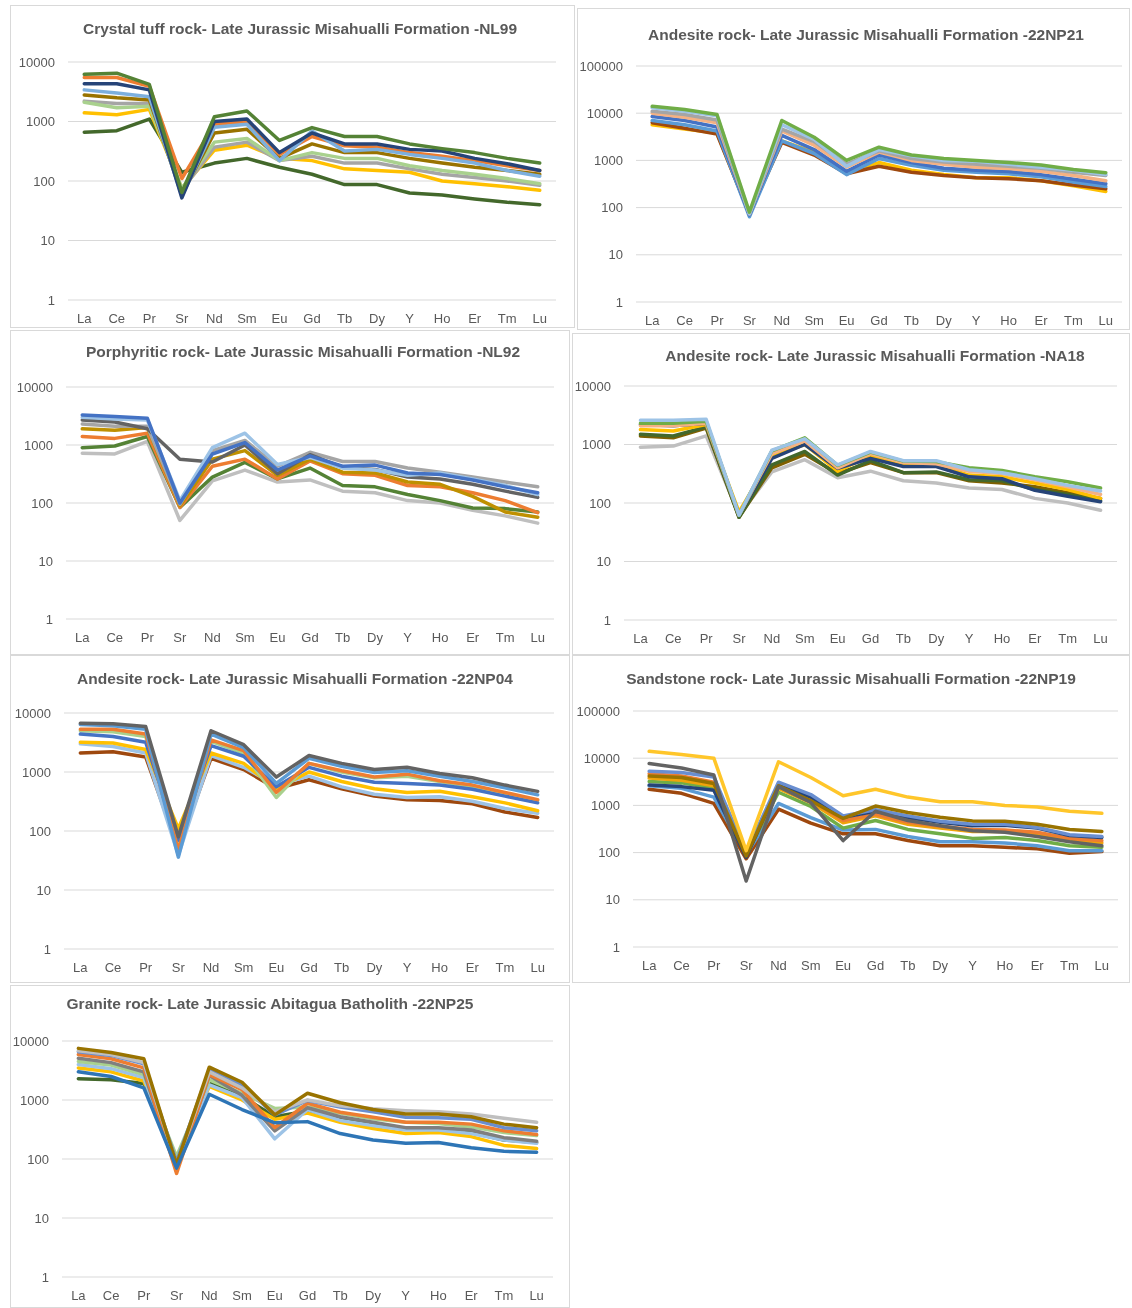 The height and width of the screenshot is (1308, 1132). Describe the element at coordinates (270, 1003) in the screenshot. I see `chart-title: Granite rock- Late Jurassic Abitagua Batholith -22NP25` at that location.